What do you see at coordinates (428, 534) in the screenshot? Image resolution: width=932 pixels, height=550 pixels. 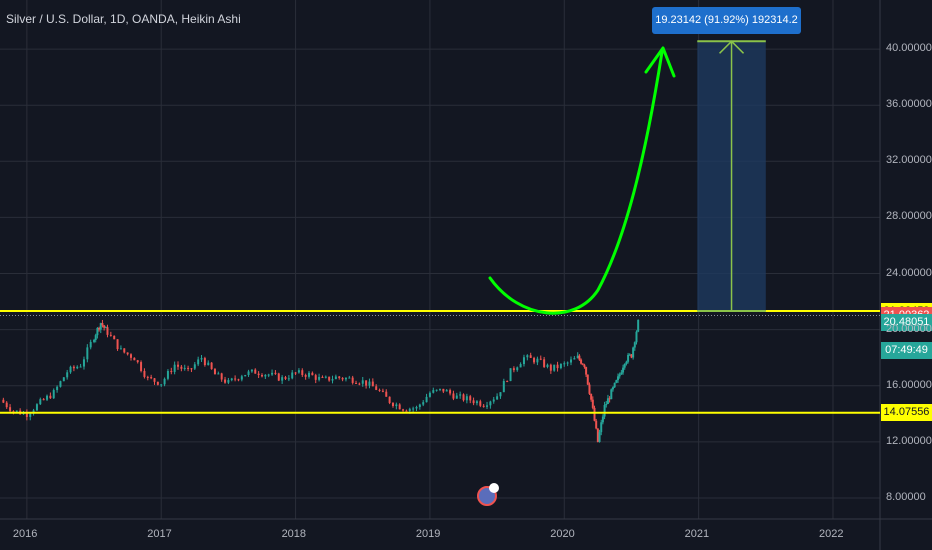 I see `time-axis-label: 2019` at bounding box center [428, 534].